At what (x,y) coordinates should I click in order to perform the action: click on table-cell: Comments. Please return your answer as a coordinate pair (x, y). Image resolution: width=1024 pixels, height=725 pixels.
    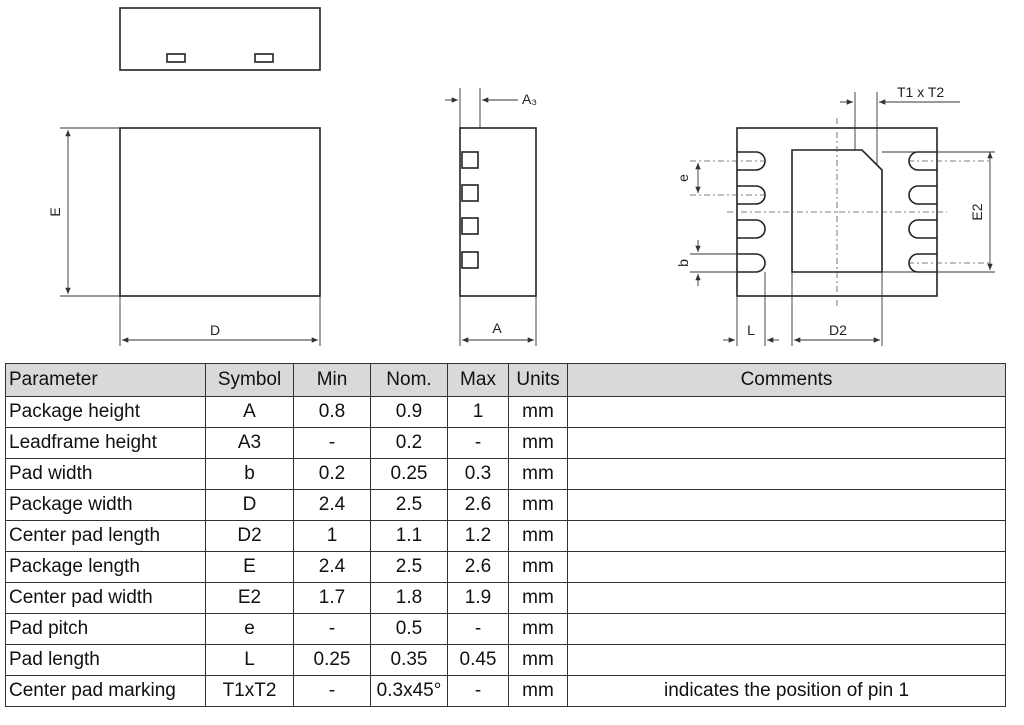
    Looking at the image, I should click on (786, 380).